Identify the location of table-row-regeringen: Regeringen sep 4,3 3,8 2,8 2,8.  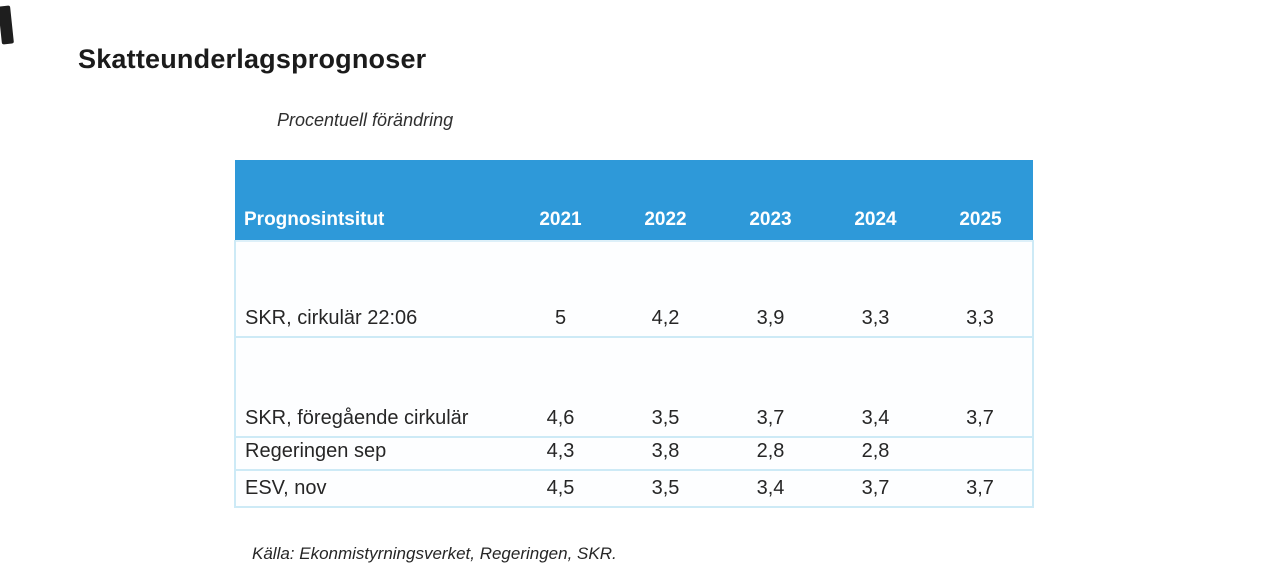
(634, 454).